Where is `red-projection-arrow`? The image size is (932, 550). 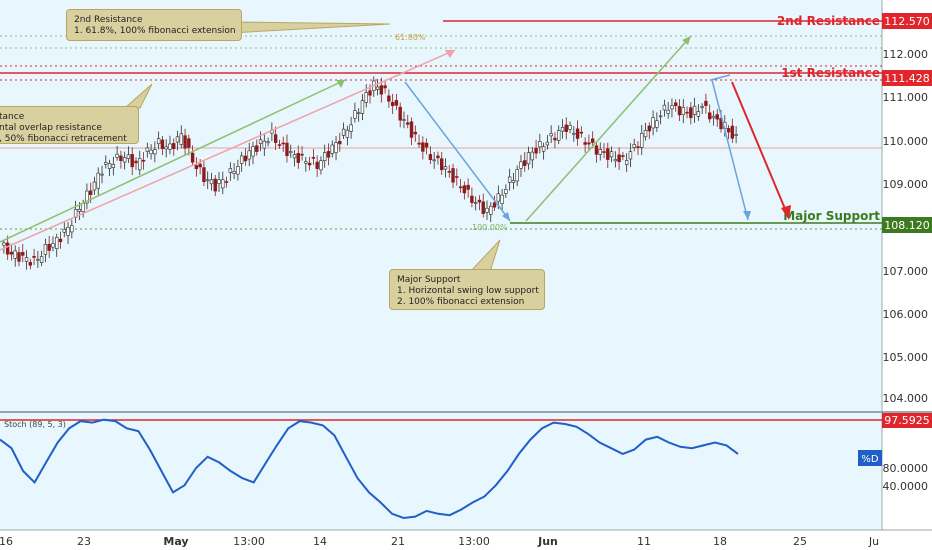
red-projection-arrow is located at coordinates (760, 149).